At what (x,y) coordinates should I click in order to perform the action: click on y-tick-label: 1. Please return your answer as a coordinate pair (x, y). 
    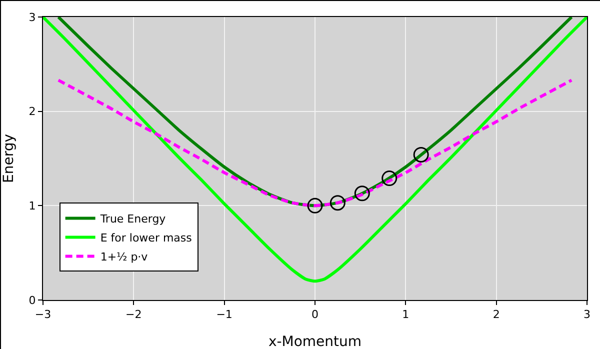
    Looking at the image, I should click on (32, 206).